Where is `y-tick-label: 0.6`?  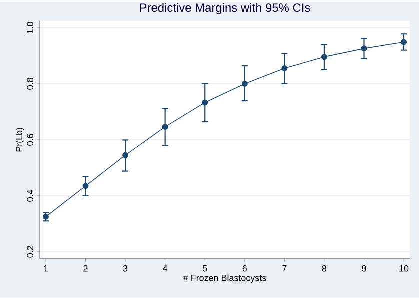 y-tick-label: 0.6 is located at coordinates (30, 140).